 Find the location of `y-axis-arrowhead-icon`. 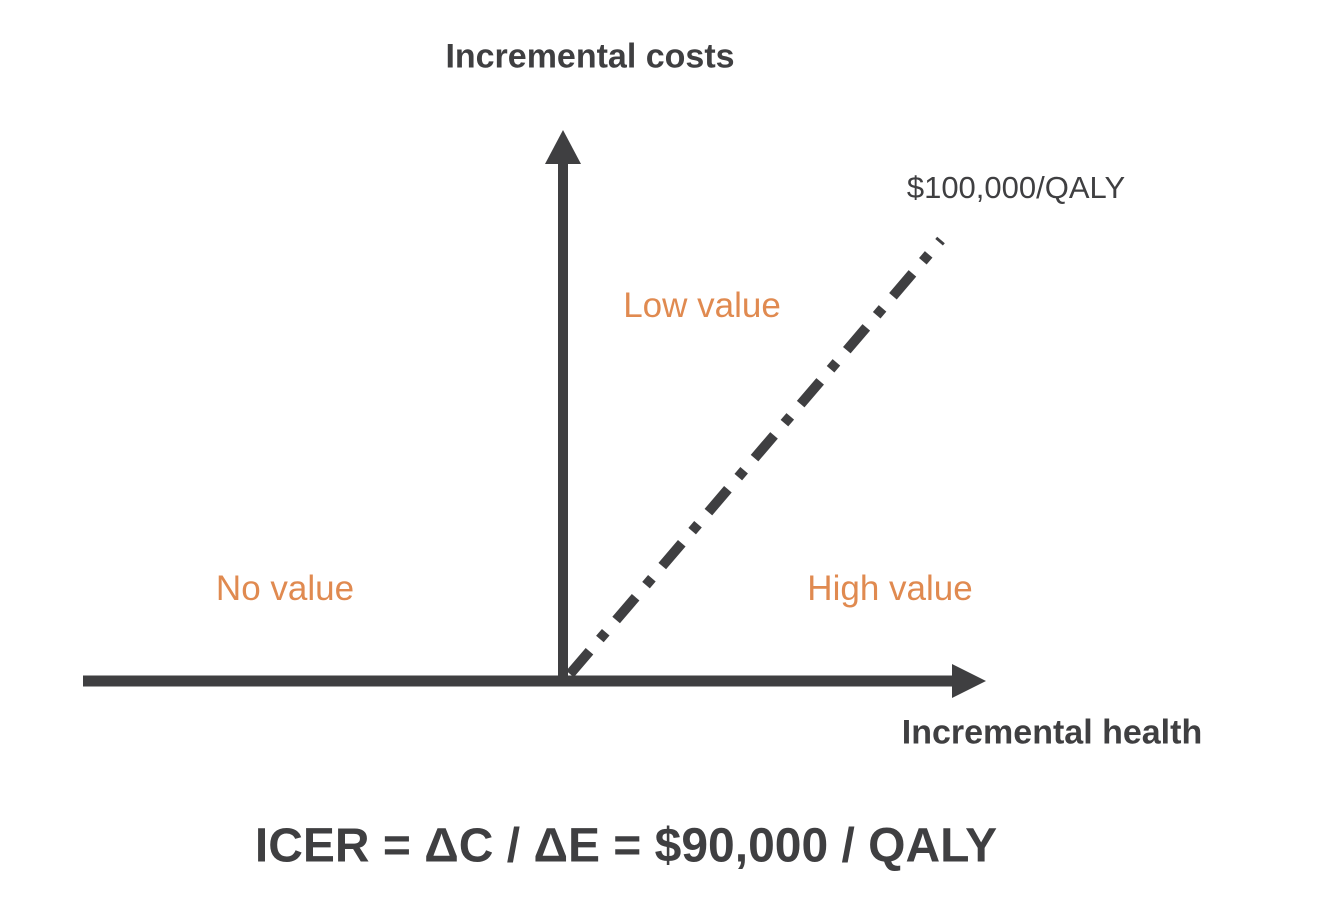

y-axis-arrowhead-icon is located at coordinates (563, 147).